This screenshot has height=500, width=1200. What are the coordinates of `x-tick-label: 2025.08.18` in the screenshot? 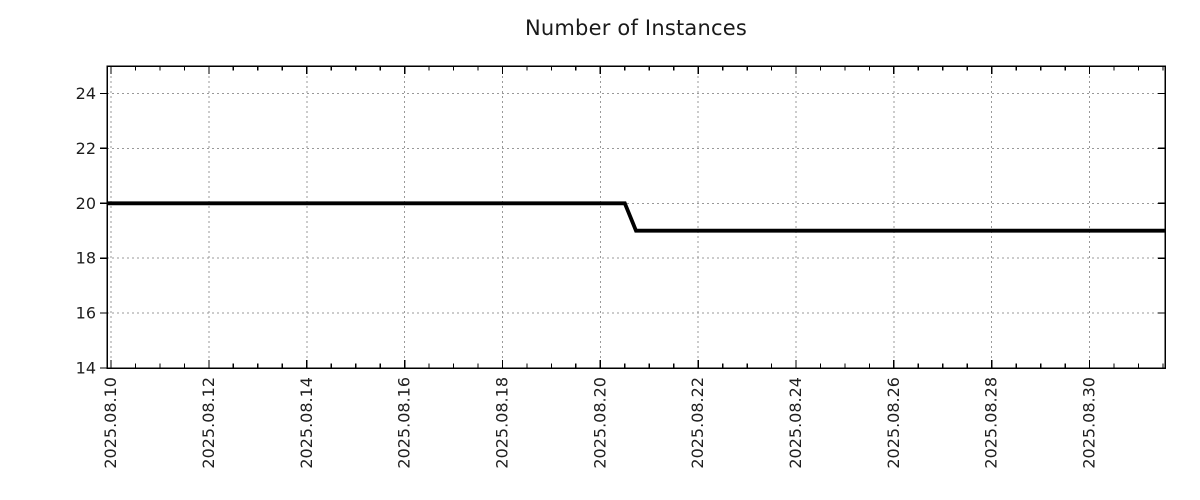 It's located at (501, 423).